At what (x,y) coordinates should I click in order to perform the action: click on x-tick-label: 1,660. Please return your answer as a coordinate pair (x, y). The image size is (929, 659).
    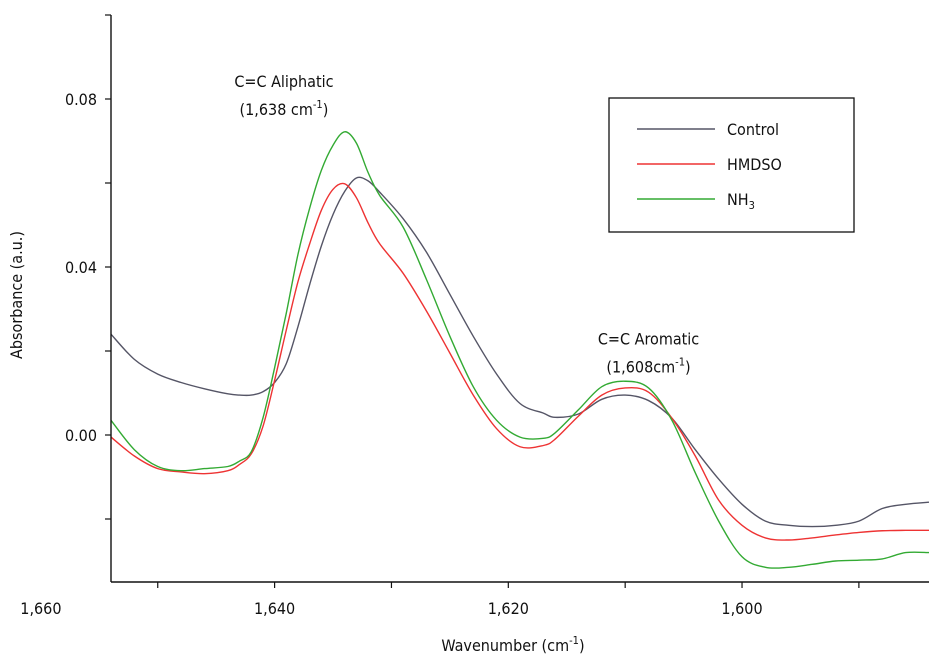
    Looking at the image, I should click on (40, 608).